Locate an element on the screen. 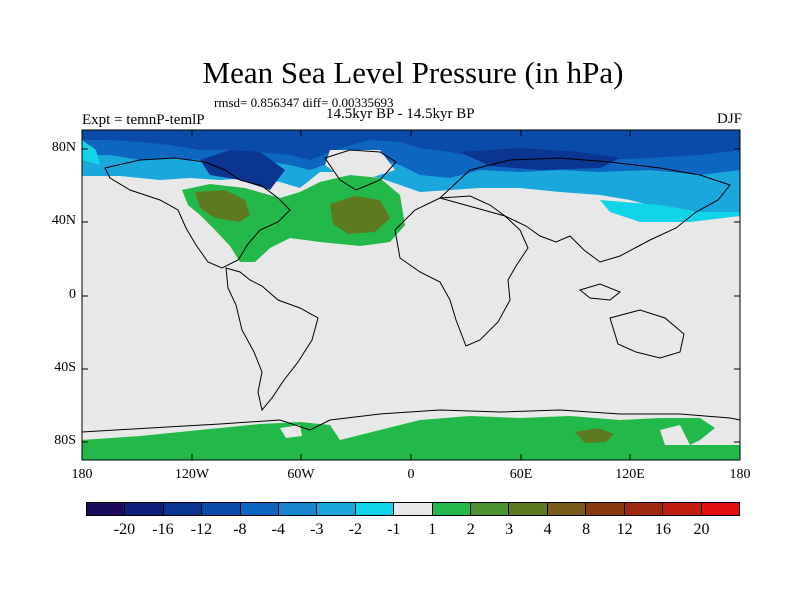  lon-label-120e: 120E is located at coordinates (630, 474).